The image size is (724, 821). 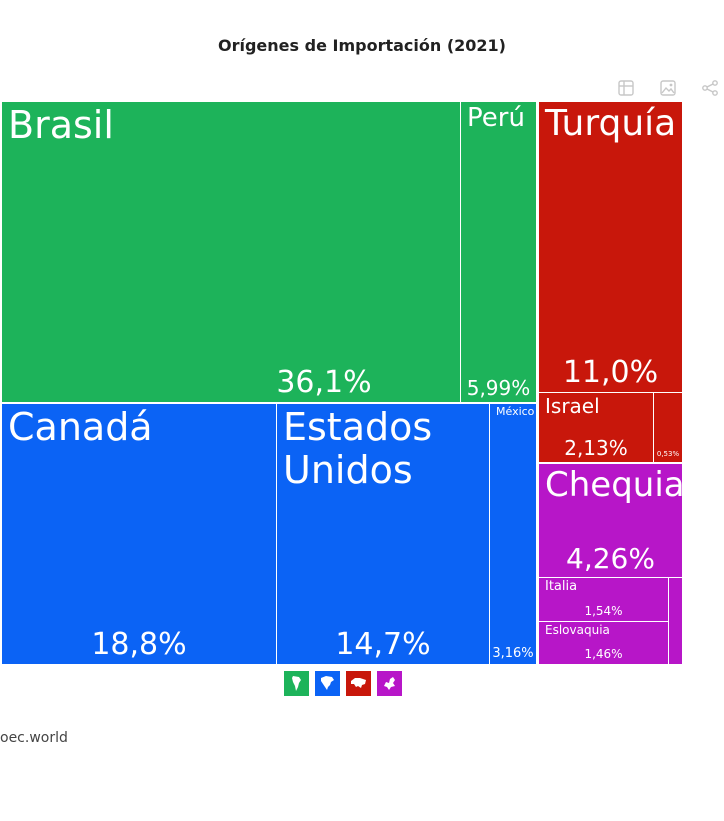 I want to click on tile-name: Italia, so click(x=561, y=586).